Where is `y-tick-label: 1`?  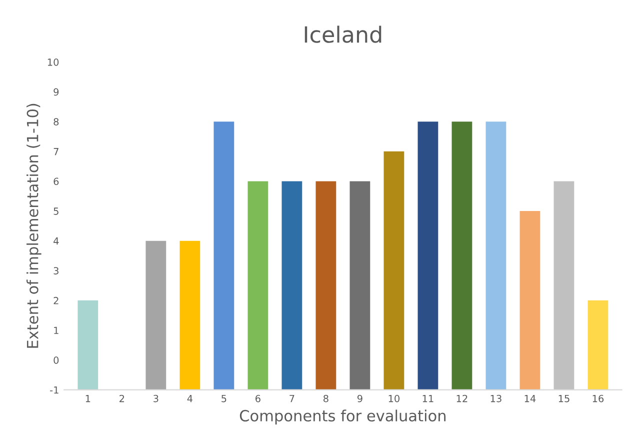 y-tick-label: 1 is located at coordinates (56, 330).